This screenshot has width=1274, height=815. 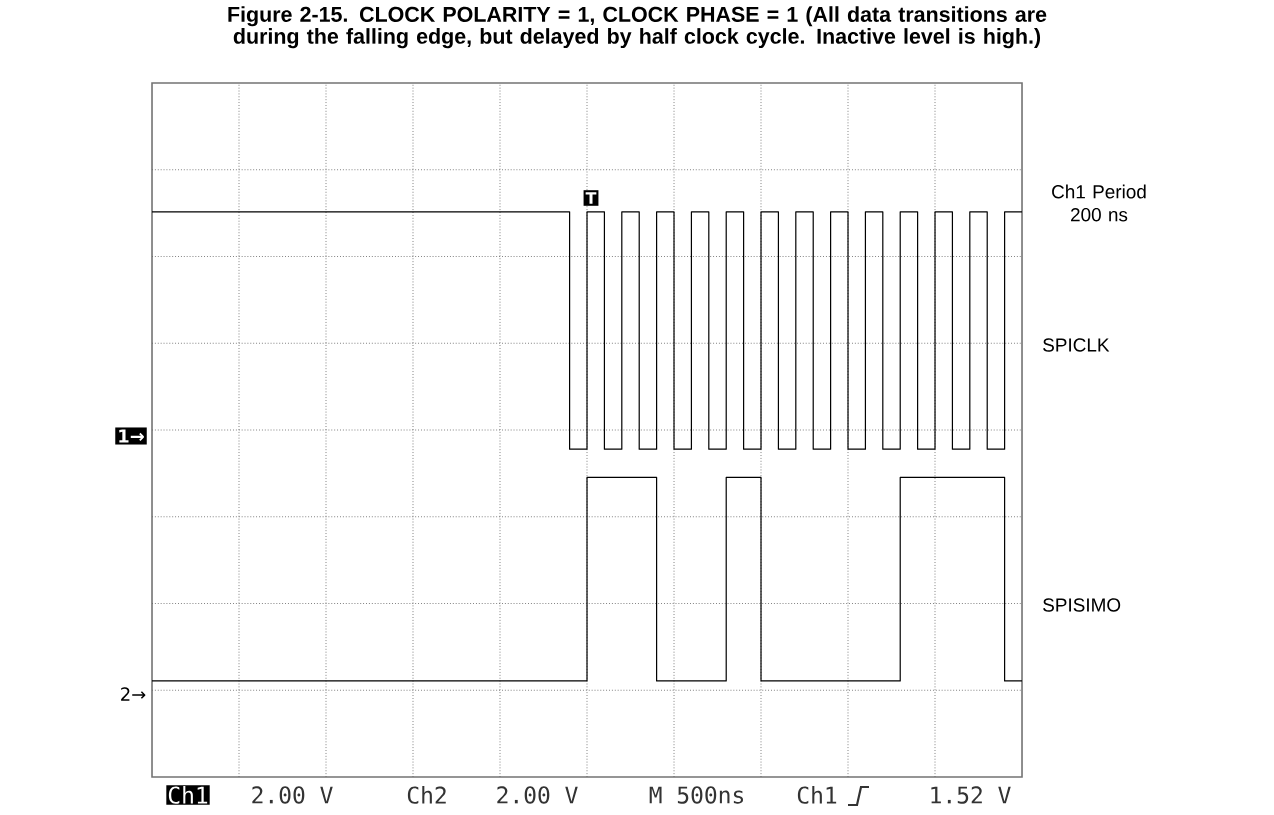 I want to click on chart-title: Figure 2-15. CLOCK POLARITY = 1, CLOCK PHASE = 1 (All data transitions are during the falling edge, but delayed by half clock cycle. Inactive level is high.), so click(x=637, y=27).